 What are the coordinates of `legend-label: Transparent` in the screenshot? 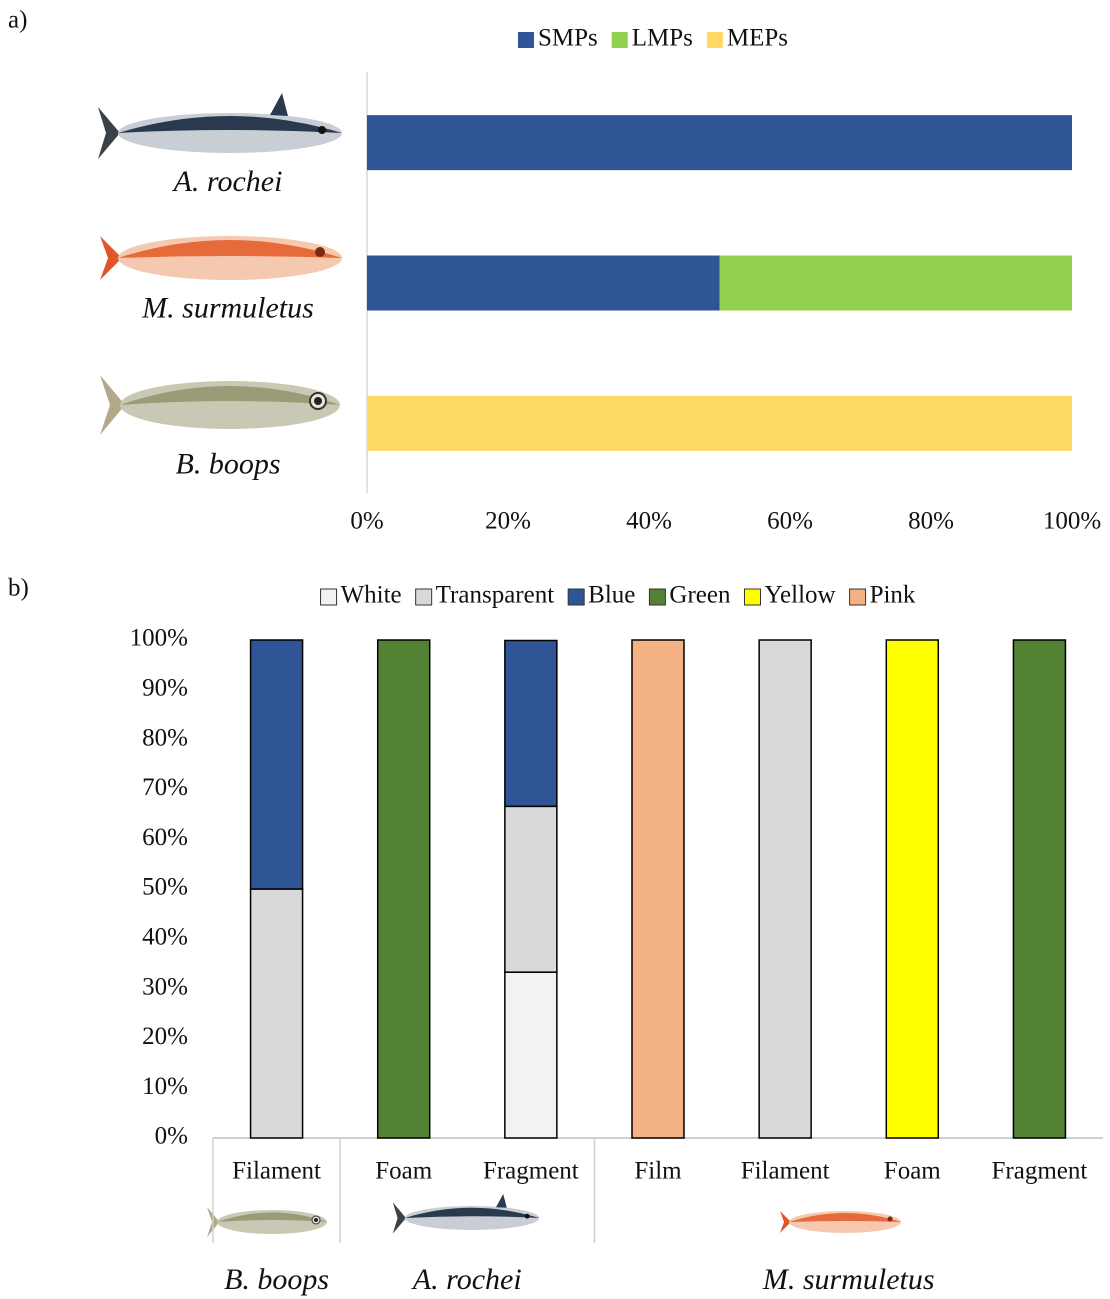 It's located at (495, 595).